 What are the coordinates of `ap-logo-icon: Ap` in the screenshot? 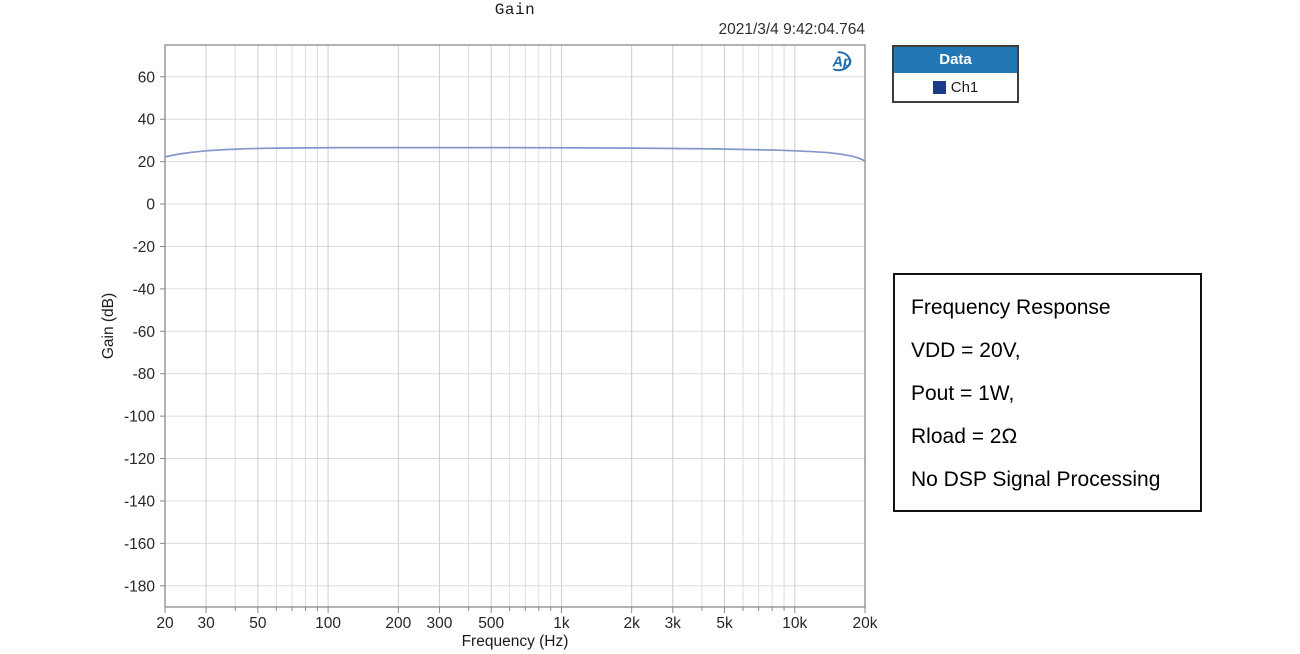 It's located at (842, 61).